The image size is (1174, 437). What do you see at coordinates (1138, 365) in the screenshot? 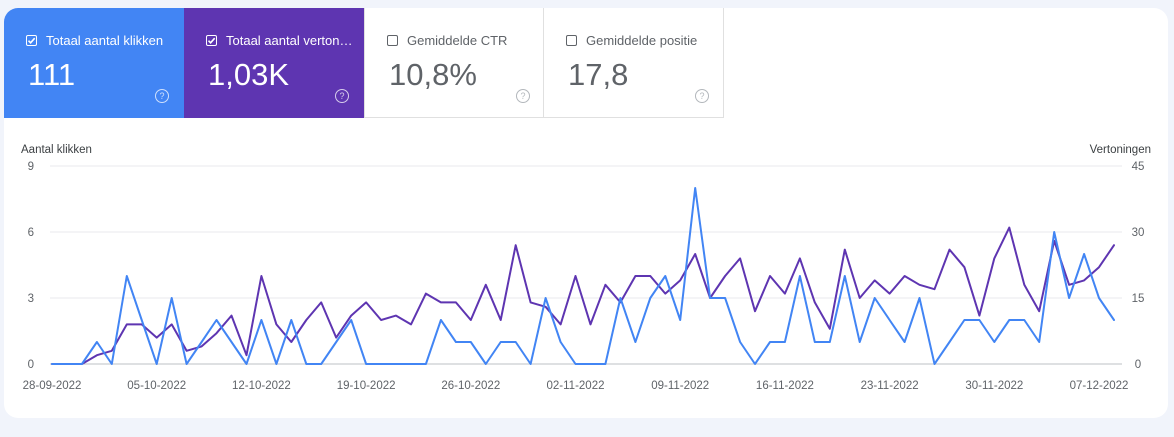
I see `y-tick-right: 0` at bounding box center [1138, 365].